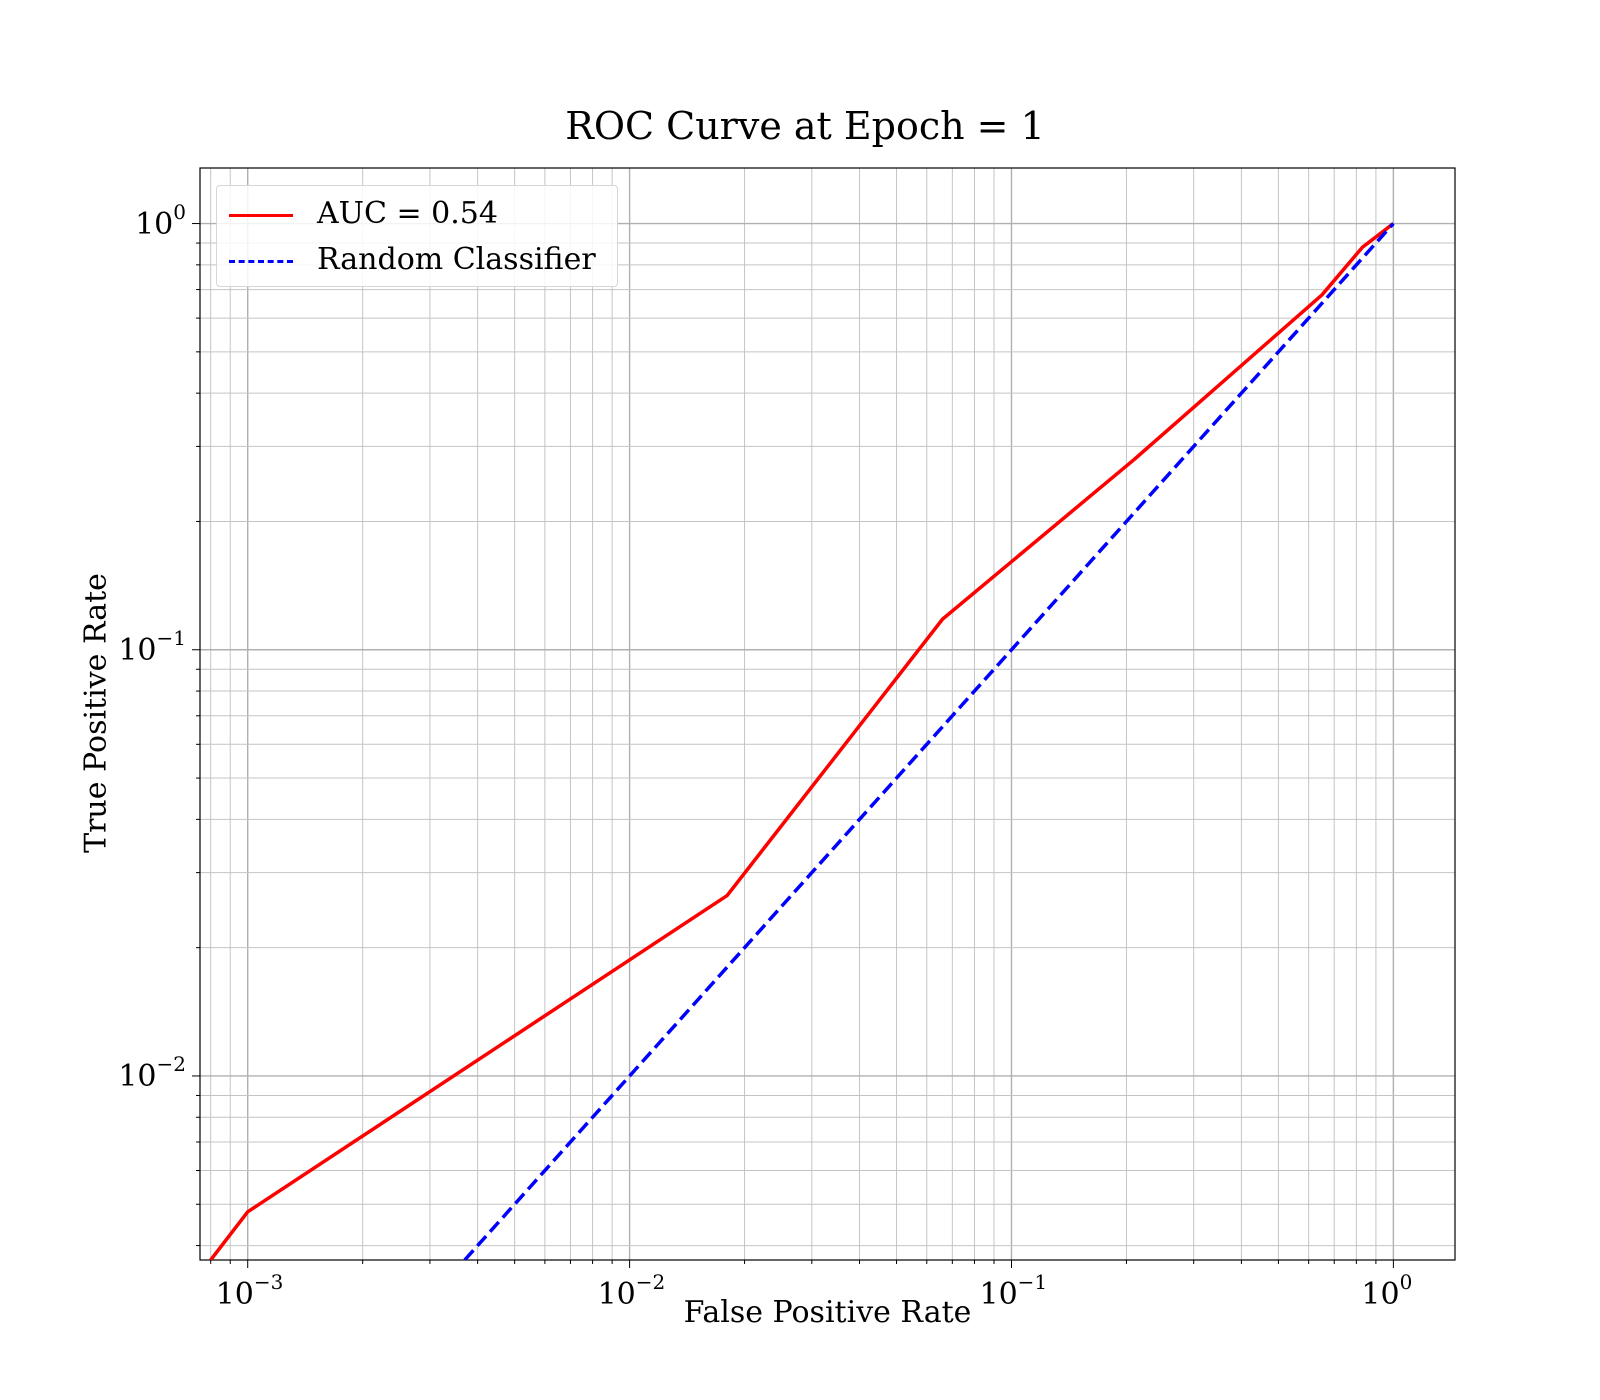 This screenshot has height=1400, width=1600. I want to click on y-tick-label: 10⁻², so click(152, 1072).